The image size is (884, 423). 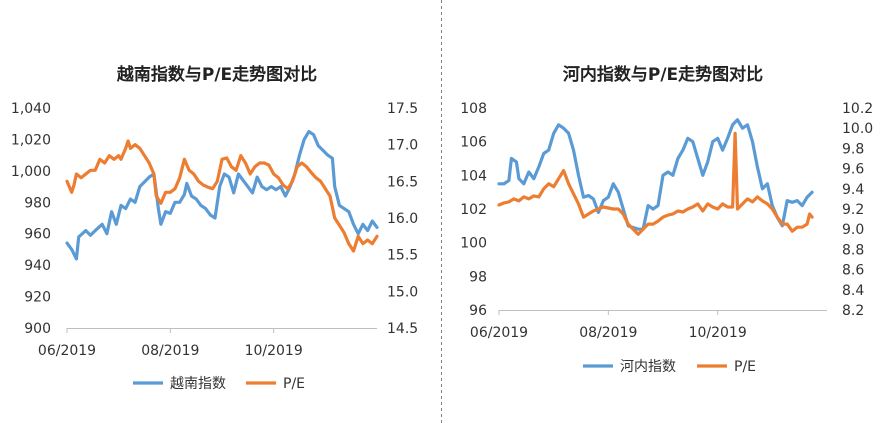 What do you see at coordinates (853, 170) in the screenshot?
I see `y-right-tick-label: 9.6` at bounding box center [853, 170].